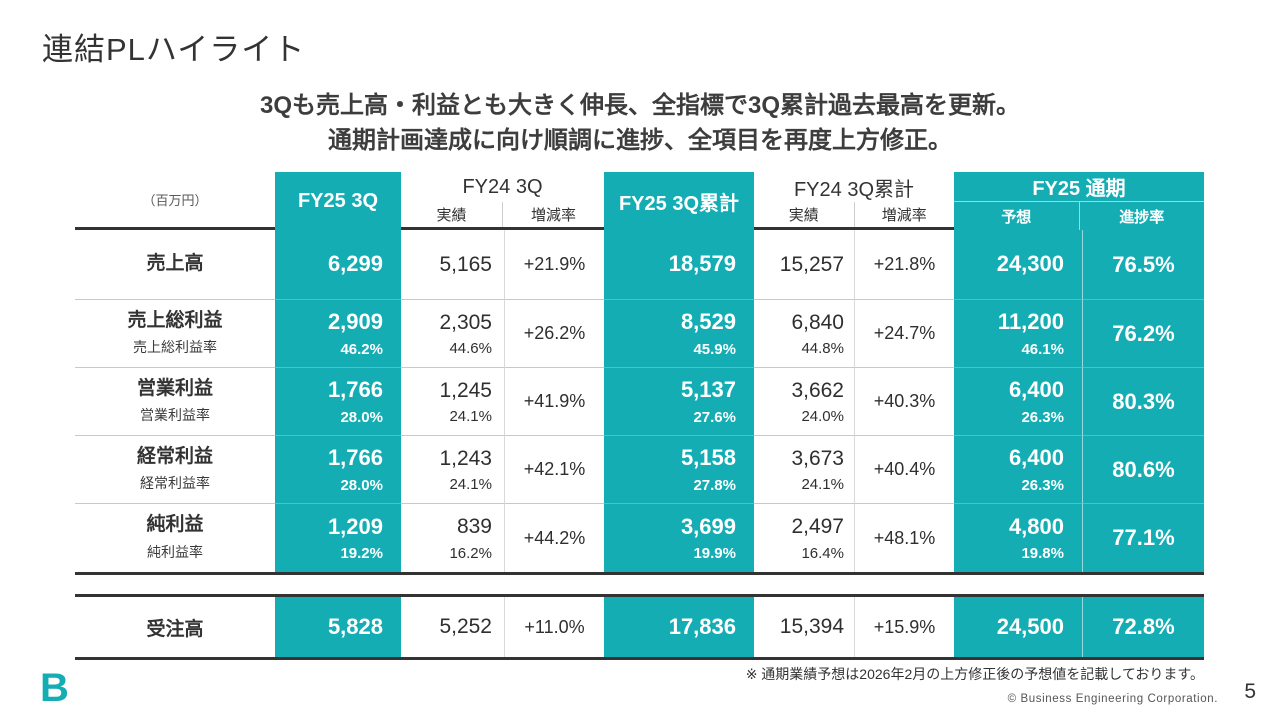  Describe the element at coordinates (1143, 470) in the screenshot. I see `cell-progress: 80.6%` at that location.